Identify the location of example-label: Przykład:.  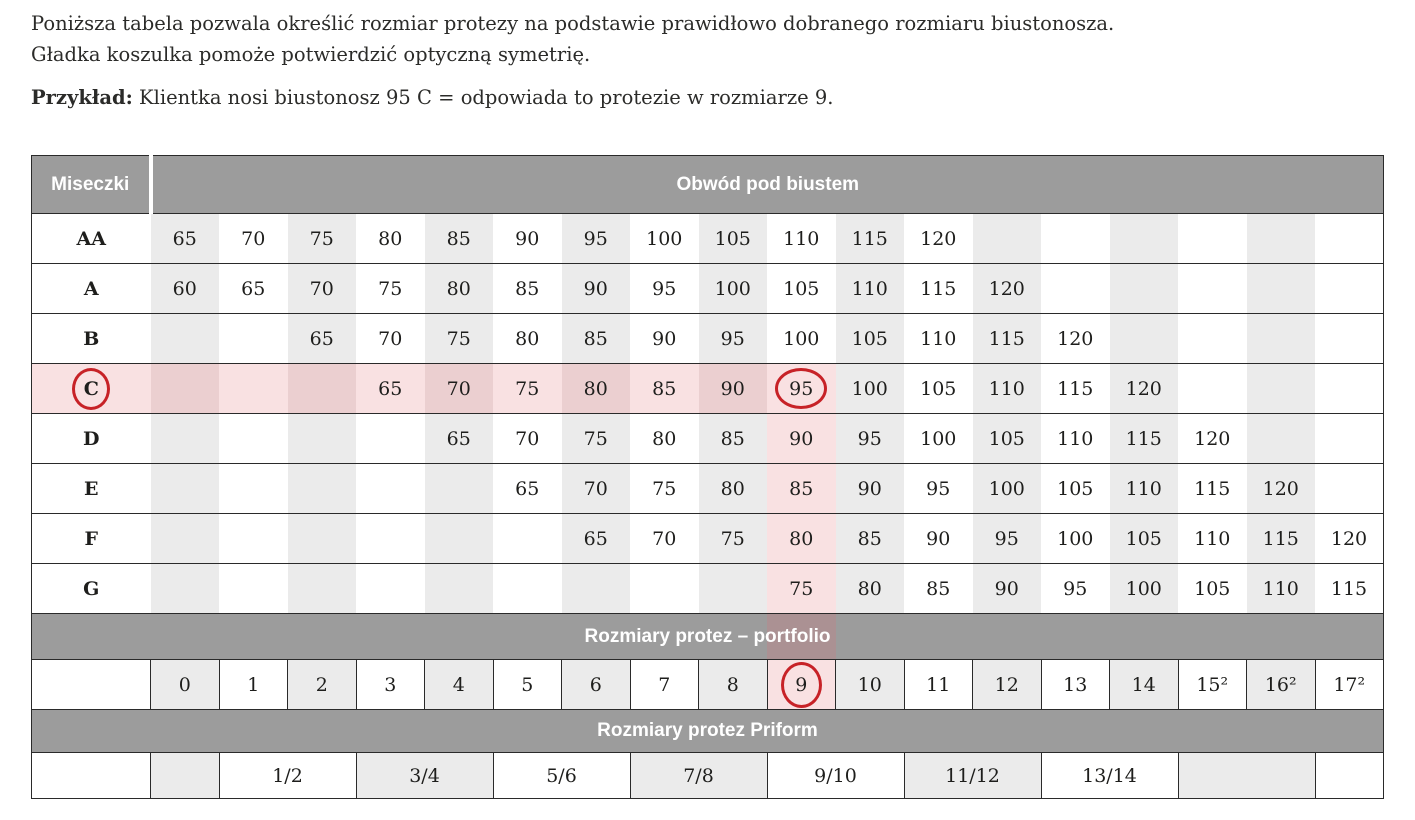
(82, 97).